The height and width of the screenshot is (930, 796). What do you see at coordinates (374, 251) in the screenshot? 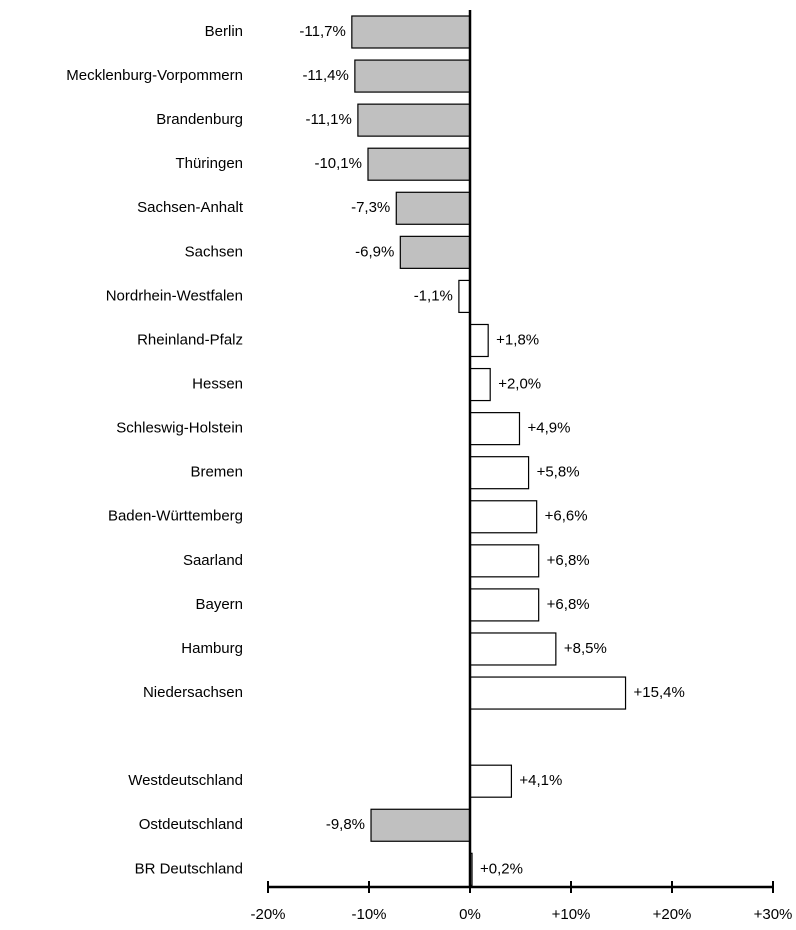
I see `value-label: -6,9%` at bounding box center [374, 251].